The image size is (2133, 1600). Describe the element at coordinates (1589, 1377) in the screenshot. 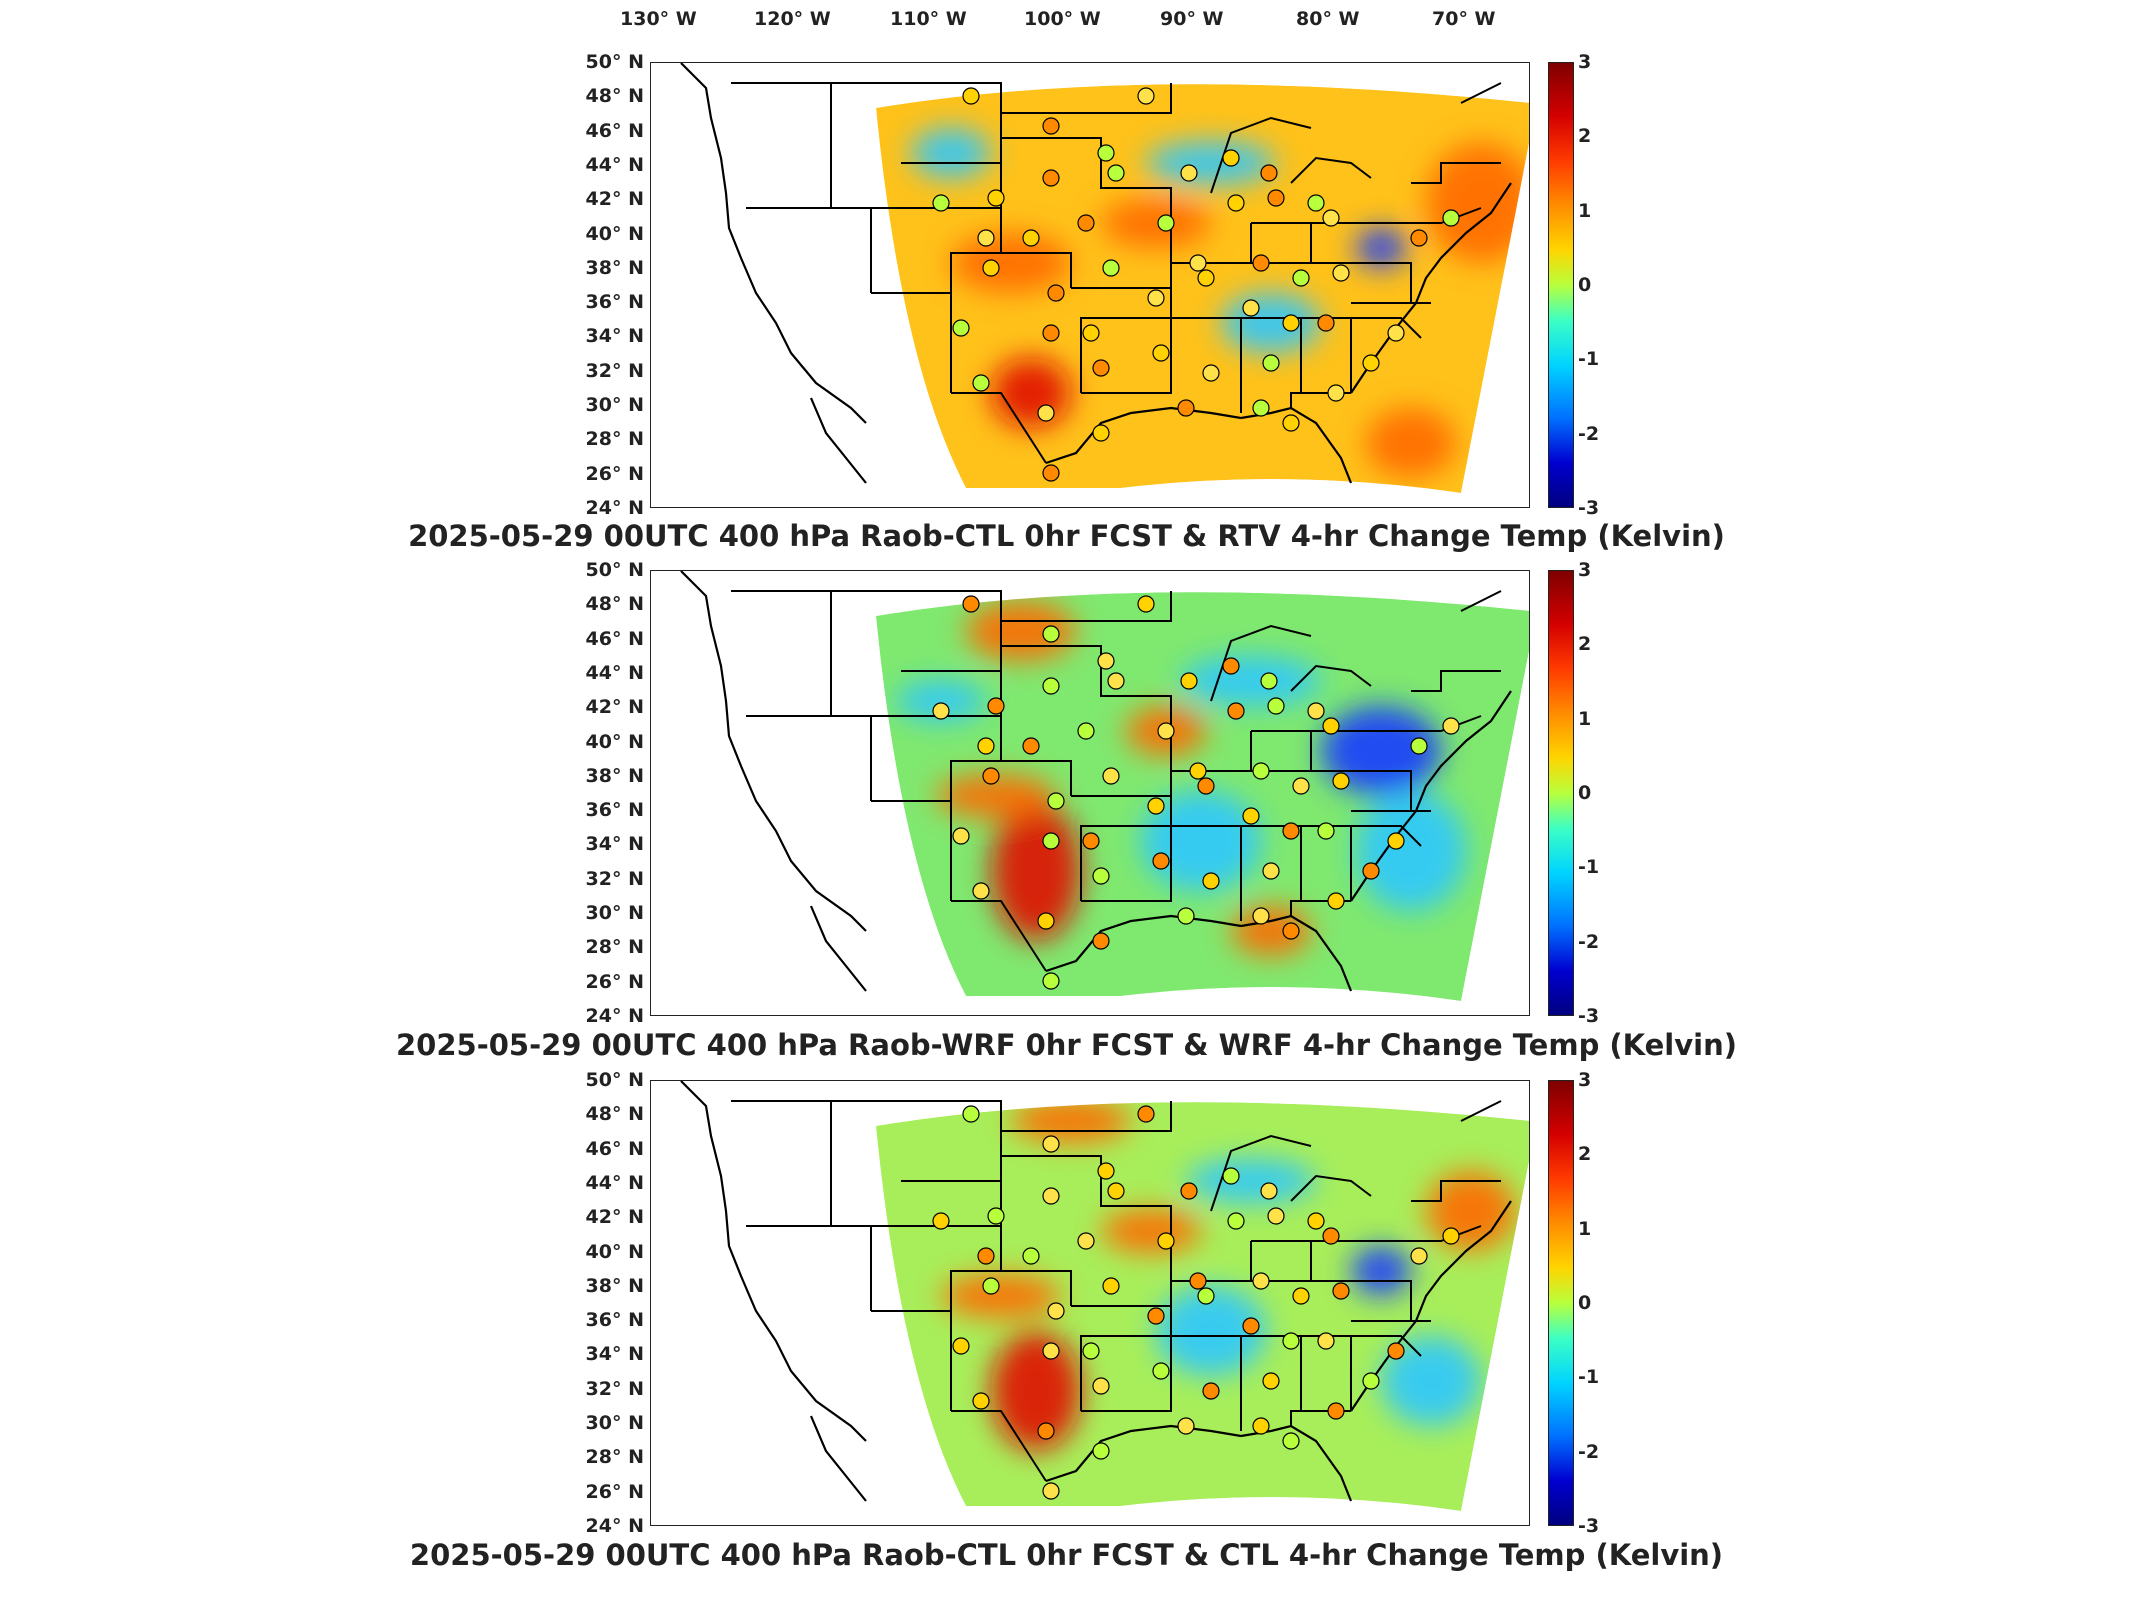

I see `colorbar-tick-label: -1` at that location.